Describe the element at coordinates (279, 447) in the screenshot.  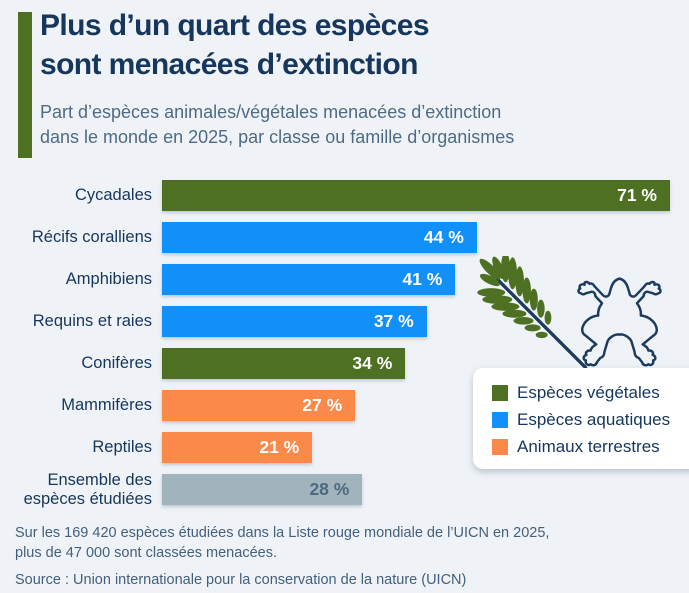
I see `bar-value-label: 21 %` at that location.